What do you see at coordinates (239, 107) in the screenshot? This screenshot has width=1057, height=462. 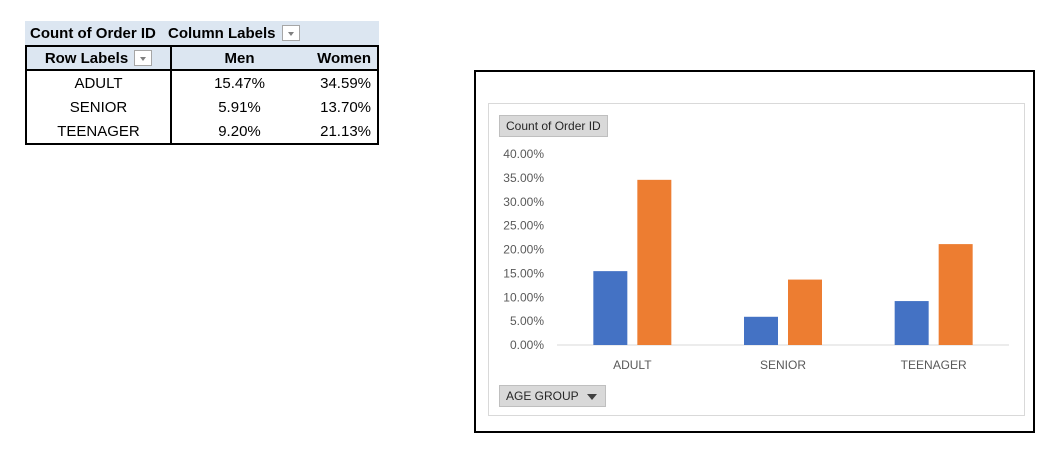 I see `cell-men: 5.91%` at bounding box center [239, 107].